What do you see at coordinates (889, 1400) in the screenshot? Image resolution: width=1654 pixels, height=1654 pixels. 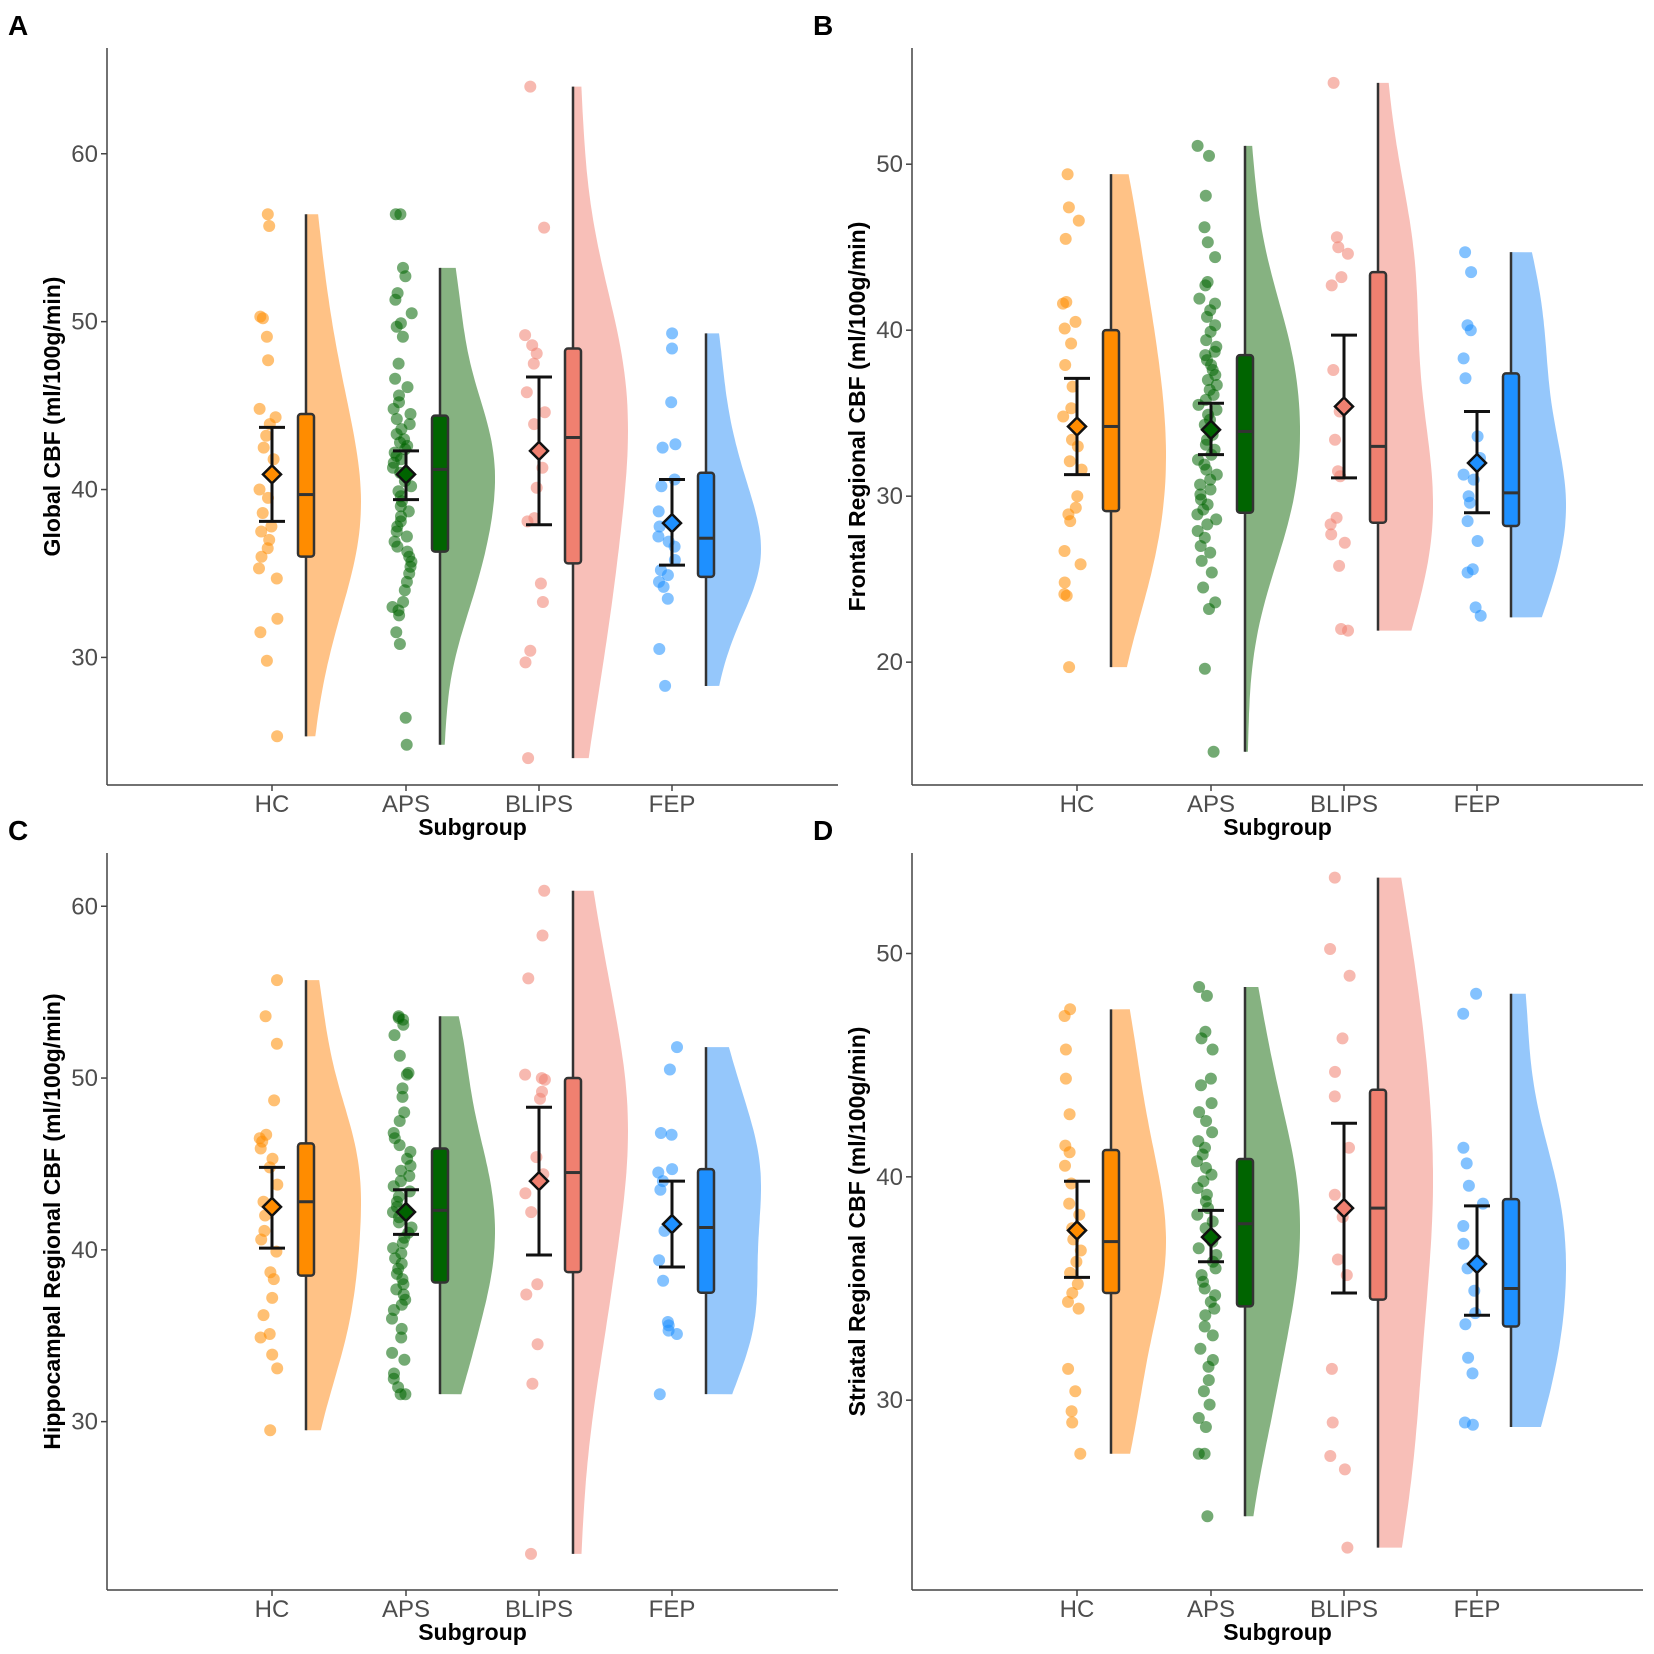 I see `y-tick-label: 30` at bounding box center [889, 1400].